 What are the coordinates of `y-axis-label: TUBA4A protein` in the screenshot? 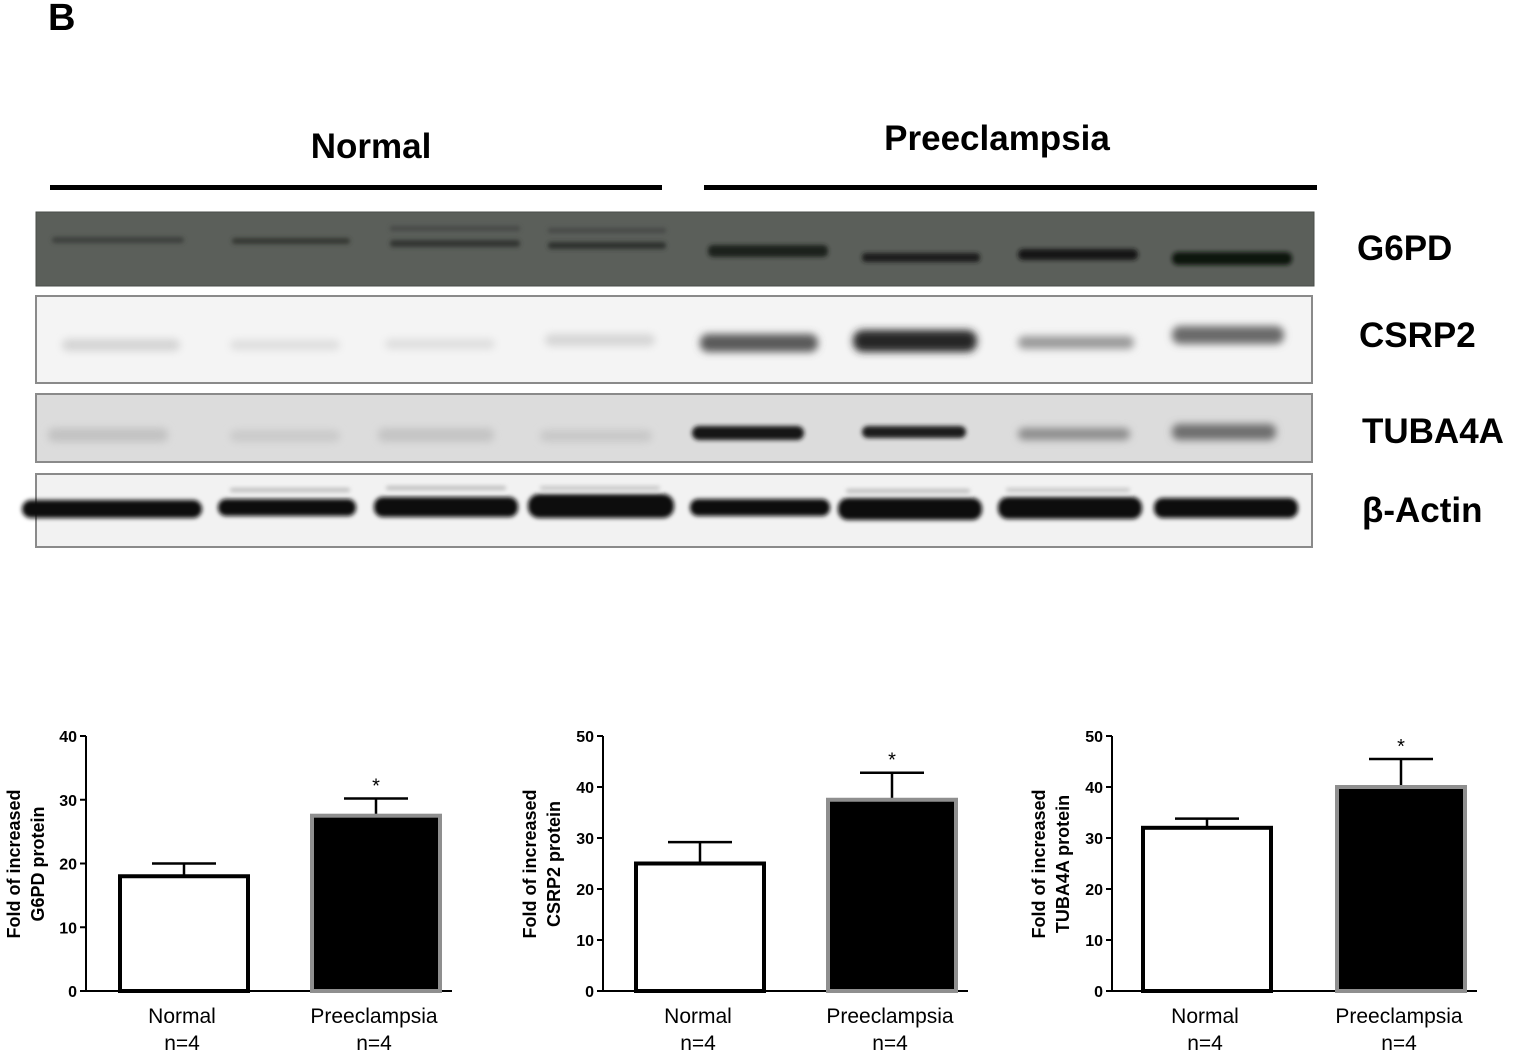 It's located at (1063, 864).